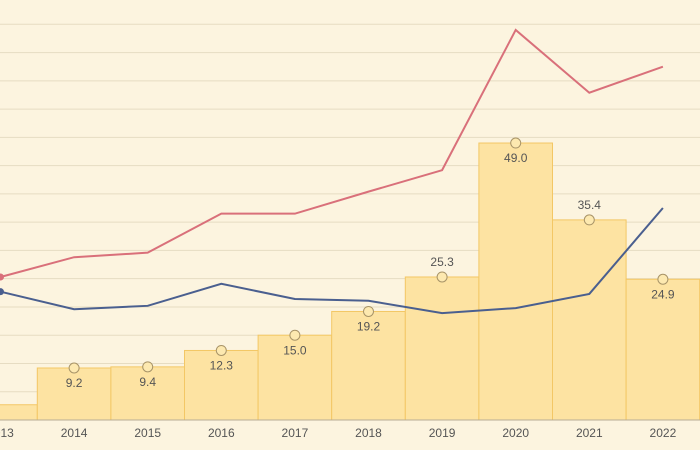 Image resolution: width=700 pixels, height=450 pixels. What do you see at coordinates (442, 433) in the screenshot?
I see `x-tick-label: 2019` at bounding box center [442, 433].